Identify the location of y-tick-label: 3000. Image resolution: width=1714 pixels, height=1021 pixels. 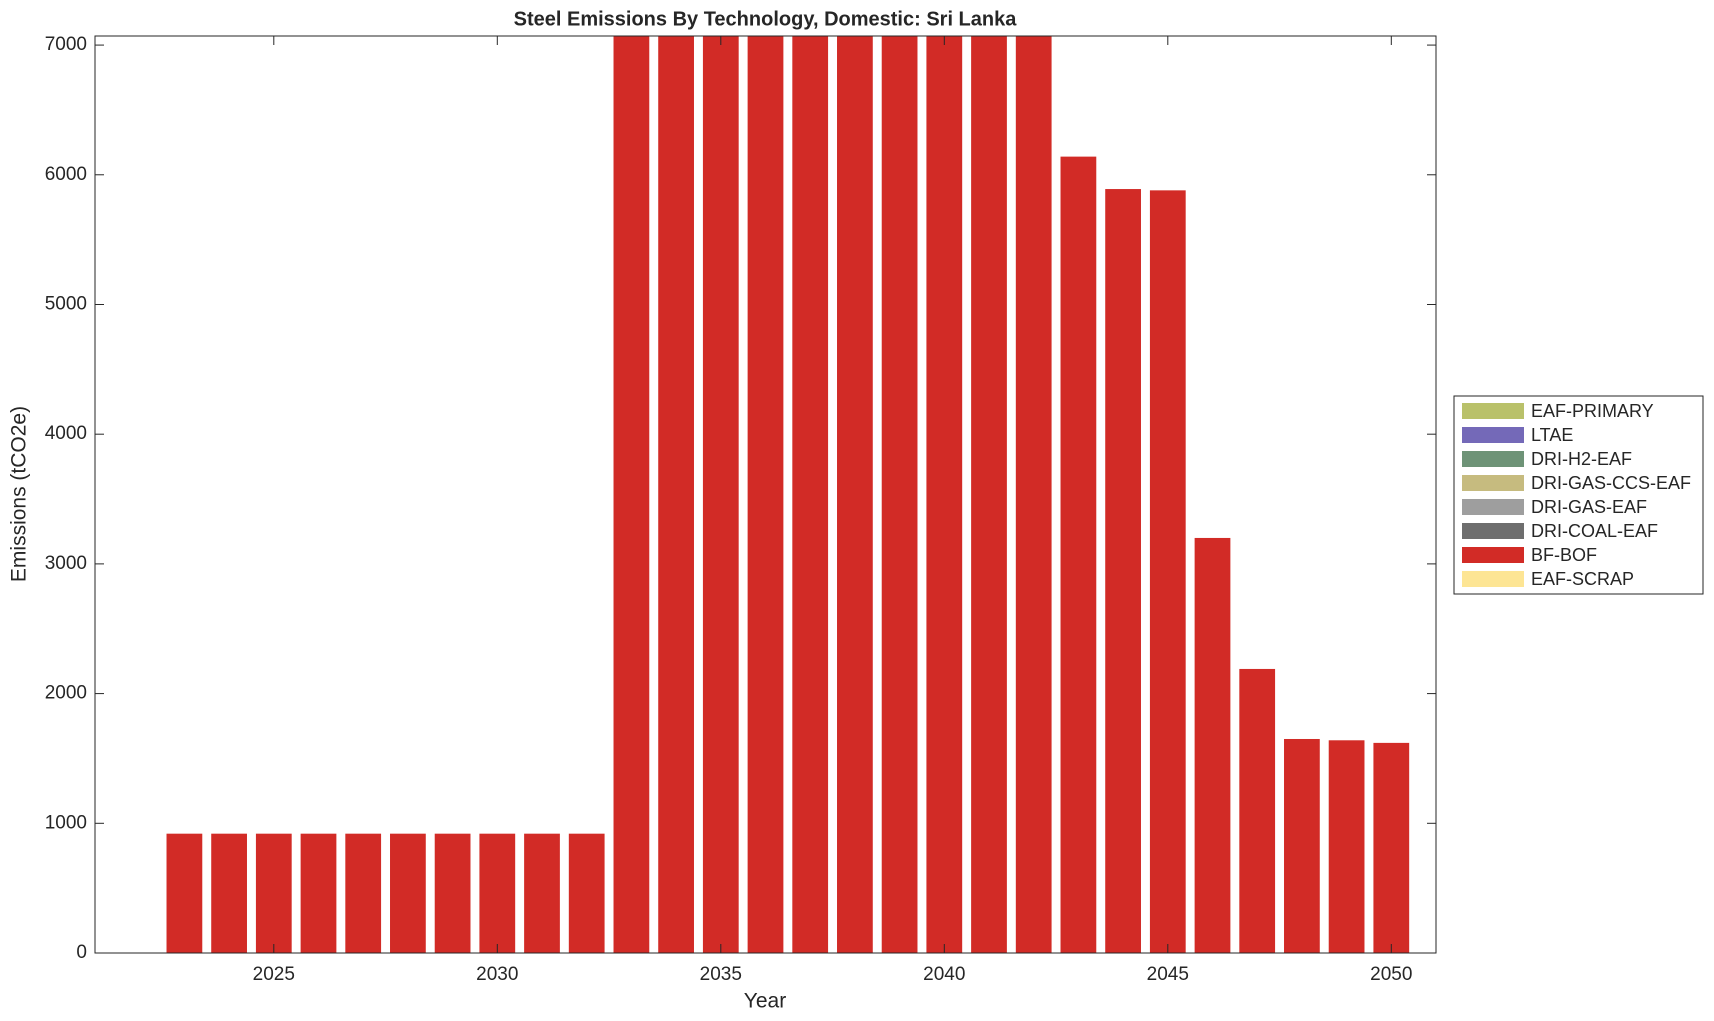
(66, 563).